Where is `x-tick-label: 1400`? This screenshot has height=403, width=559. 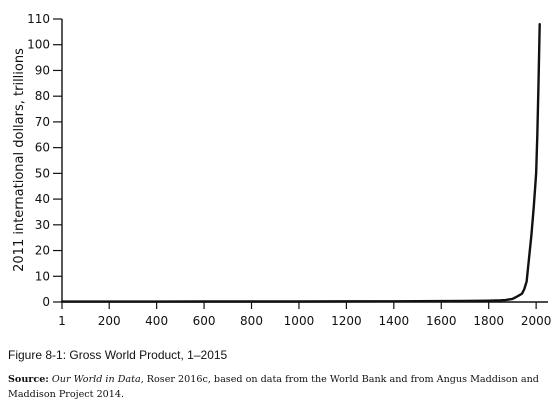
x-tick-label: 1400 is located at coordinates (394, 321).